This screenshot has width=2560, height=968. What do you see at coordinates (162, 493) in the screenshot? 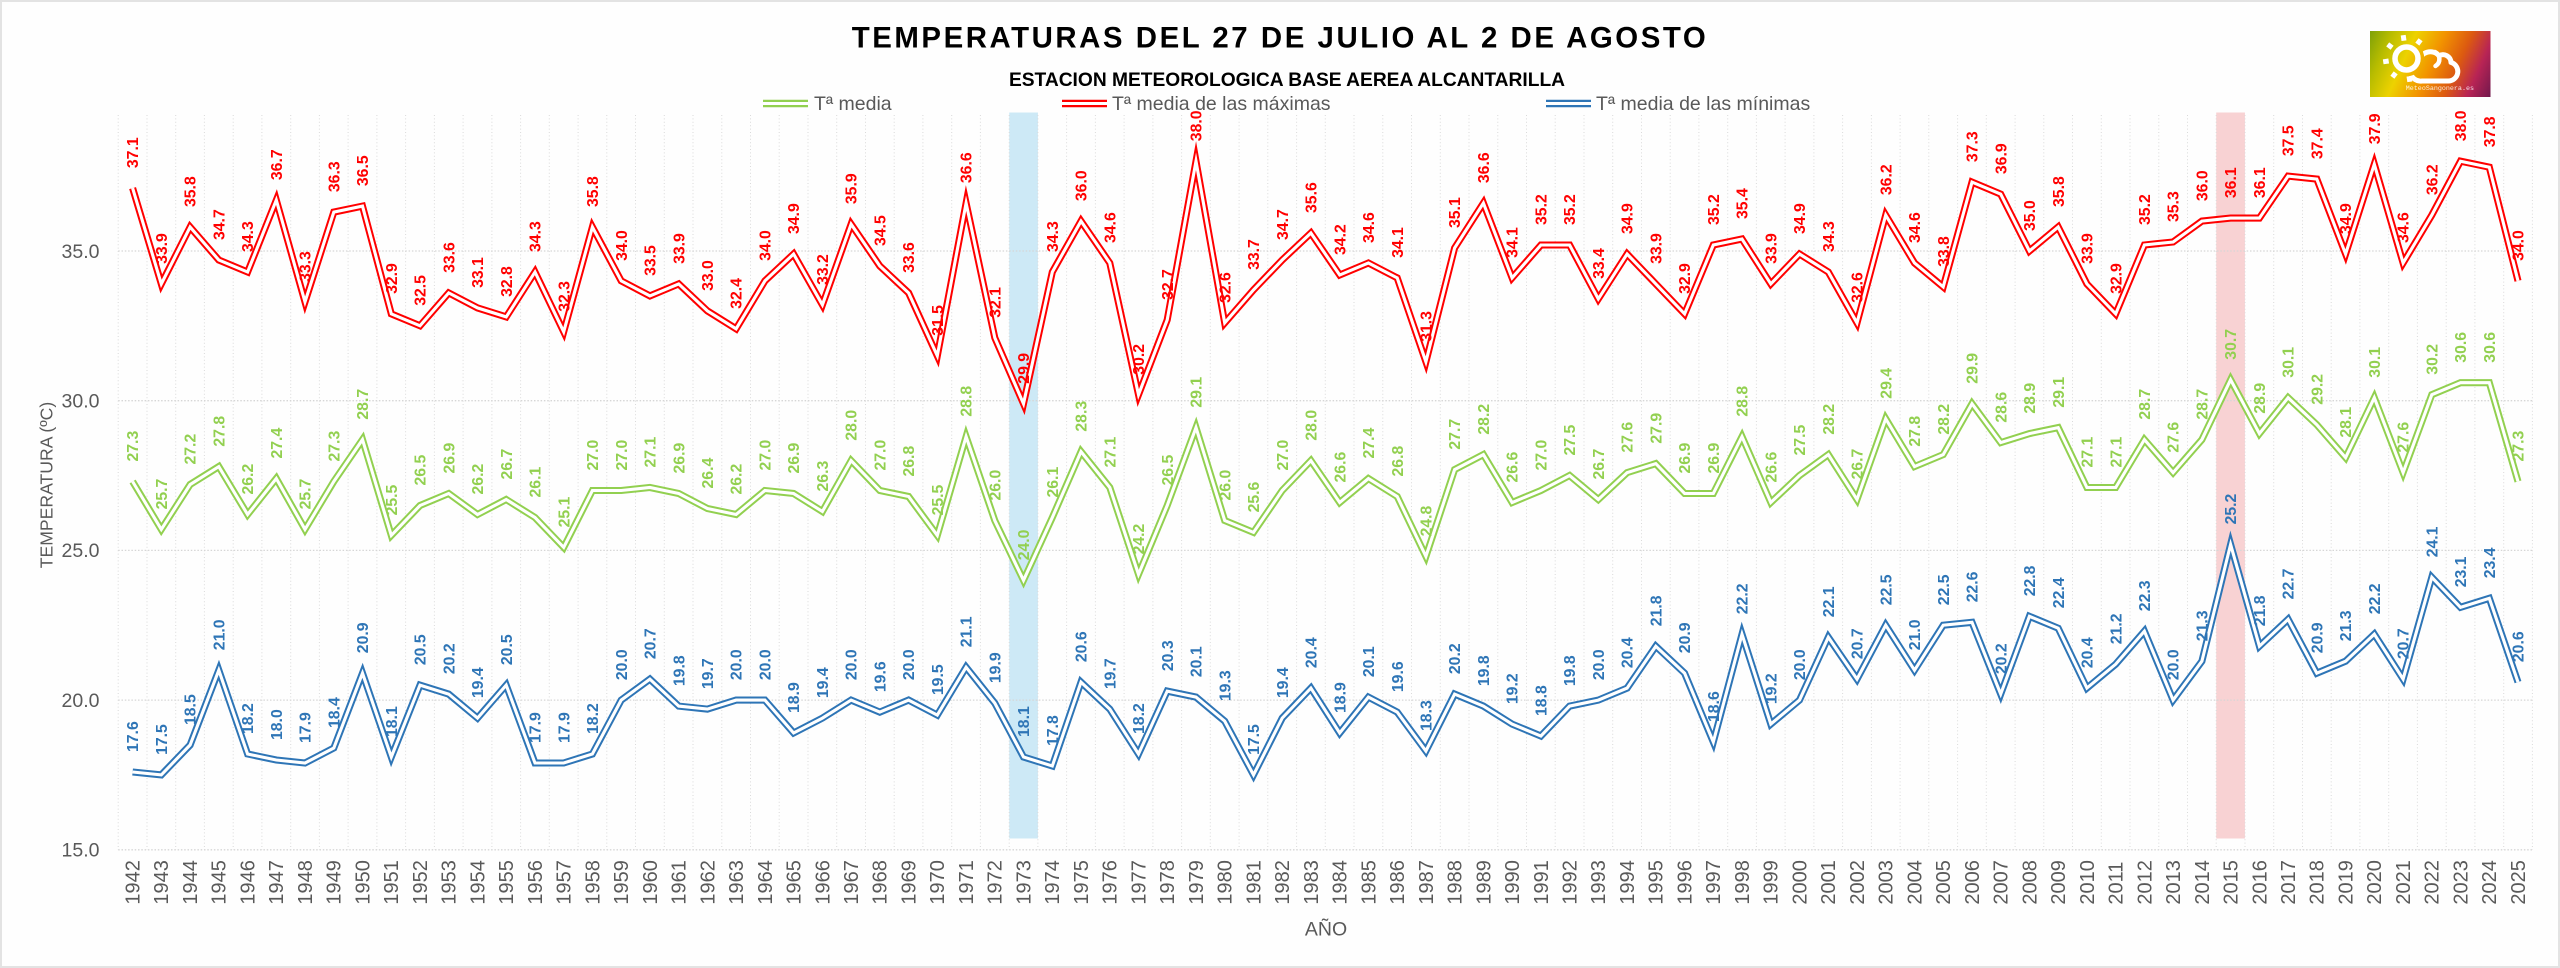
I see `svg-text: 25.7` at bounding box center [162, 493].